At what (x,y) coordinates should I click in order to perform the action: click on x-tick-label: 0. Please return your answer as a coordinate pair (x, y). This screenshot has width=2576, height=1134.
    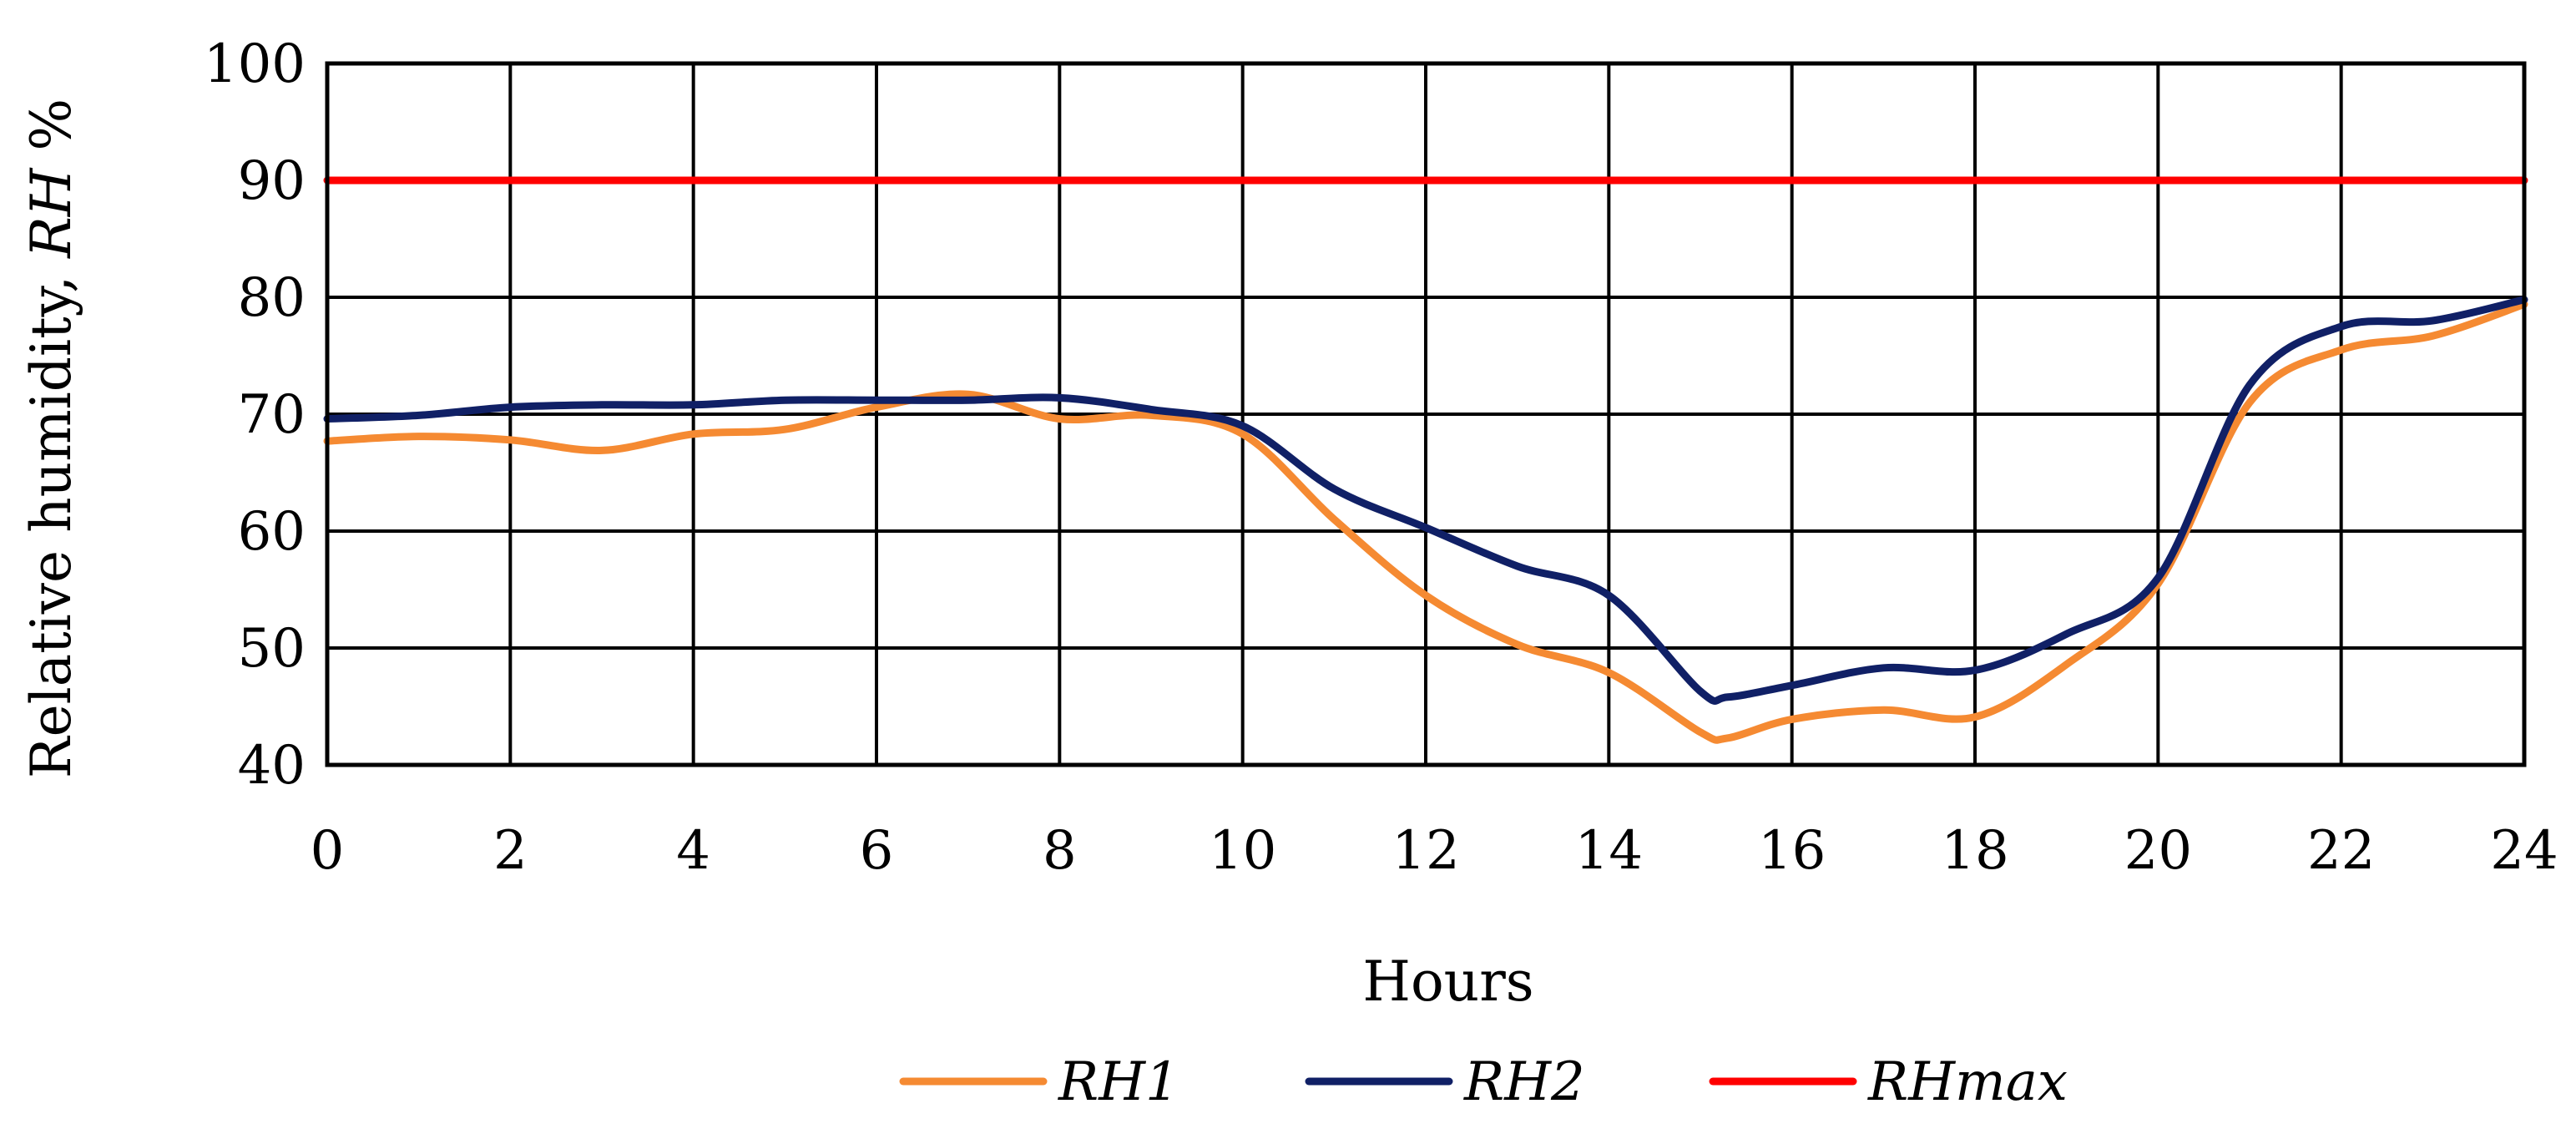
    Looking at the image, I should click on (328, 851).